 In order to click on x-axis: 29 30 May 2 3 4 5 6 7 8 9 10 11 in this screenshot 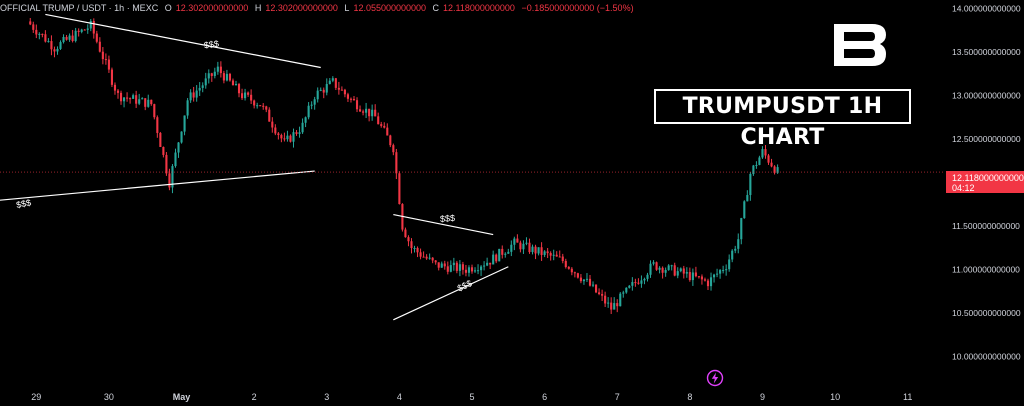, I will do `click(471, 397)`.